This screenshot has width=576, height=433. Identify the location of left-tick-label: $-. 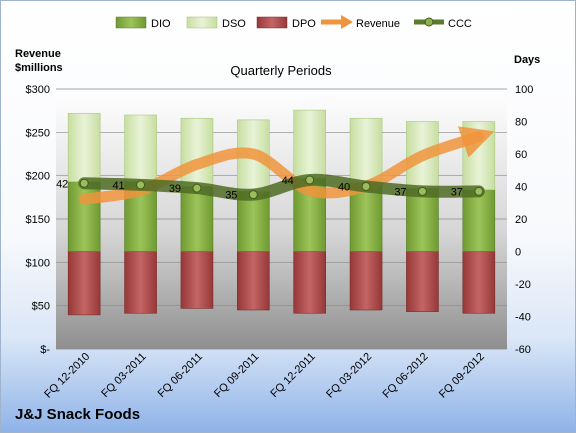
(45, 350).